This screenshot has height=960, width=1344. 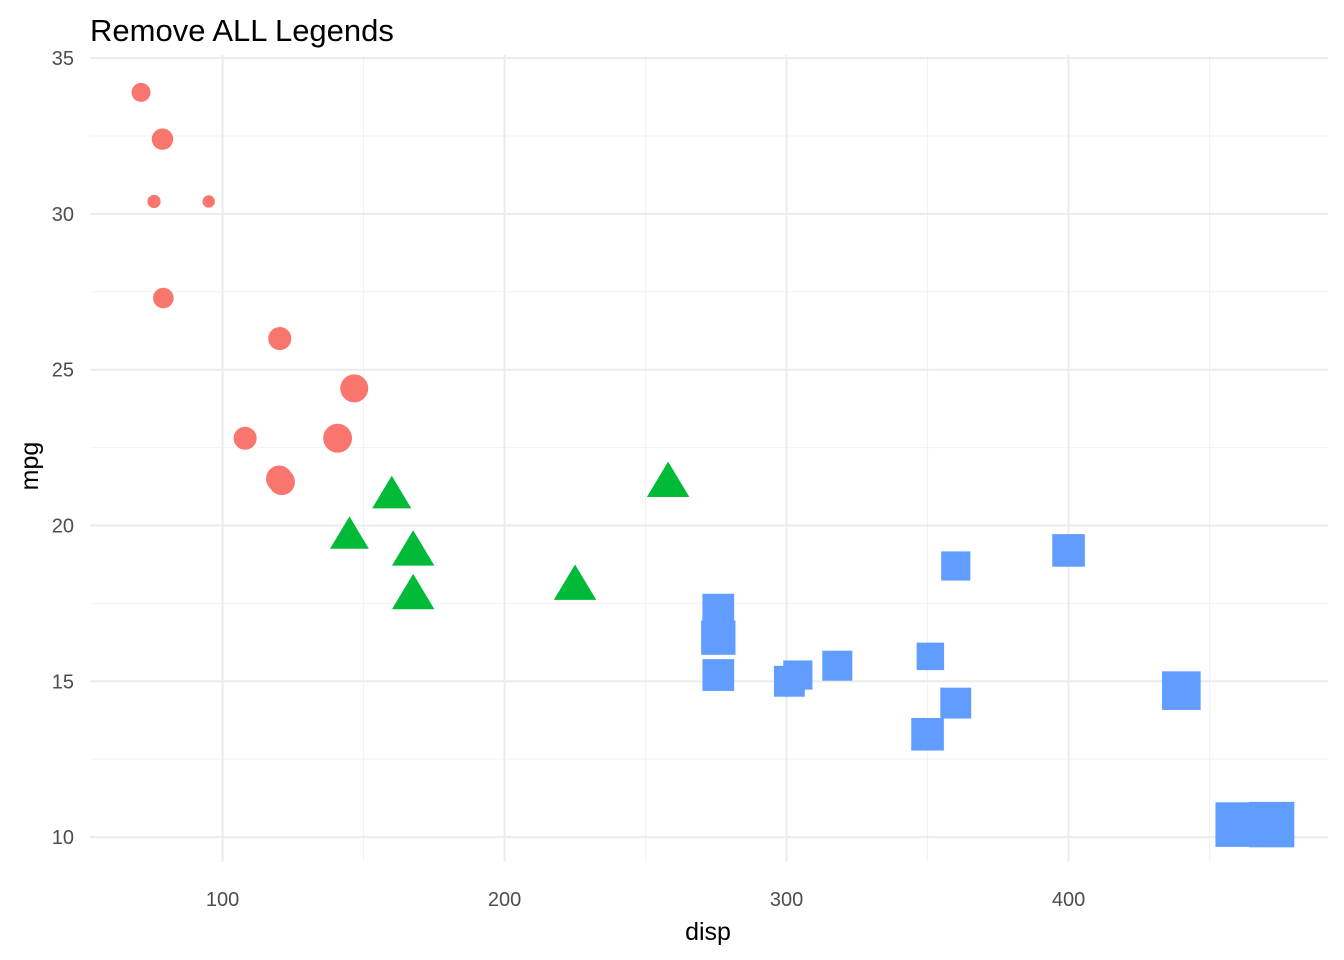 What do you see at coordinates (63, 215) in the screenshot?
I see `y-tick-label: 30` at bounding box center [63, 215].